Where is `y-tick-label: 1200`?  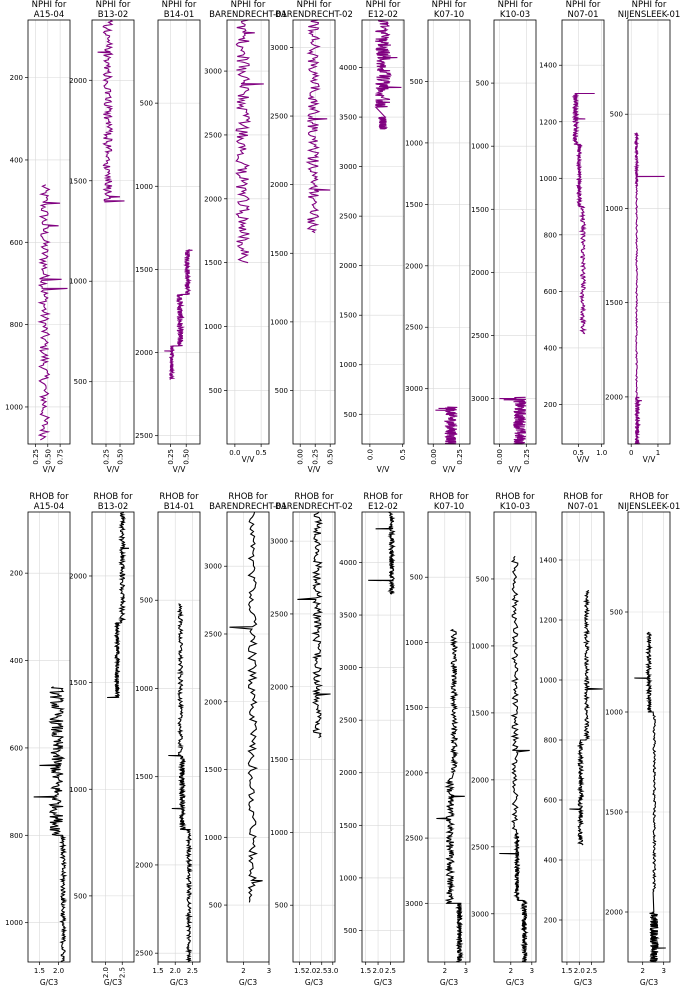 y-tick-label: 1200 is located at coordinates (548, 122).